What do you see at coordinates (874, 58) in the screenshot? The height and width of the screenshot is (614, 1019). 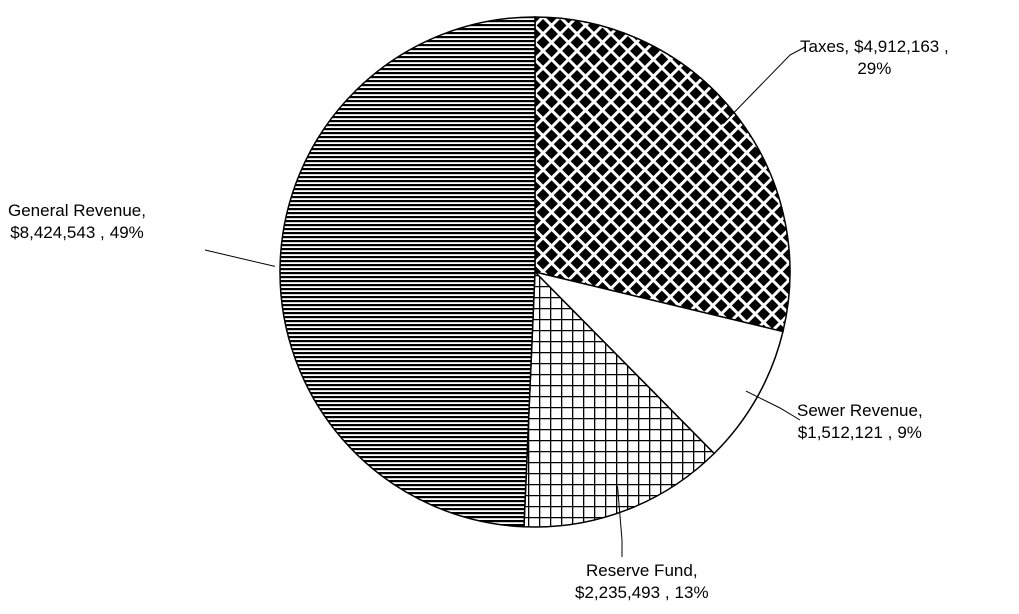 I see `slice-label: Taxes $4,912,163 29%` at bounding box center [874, 58].